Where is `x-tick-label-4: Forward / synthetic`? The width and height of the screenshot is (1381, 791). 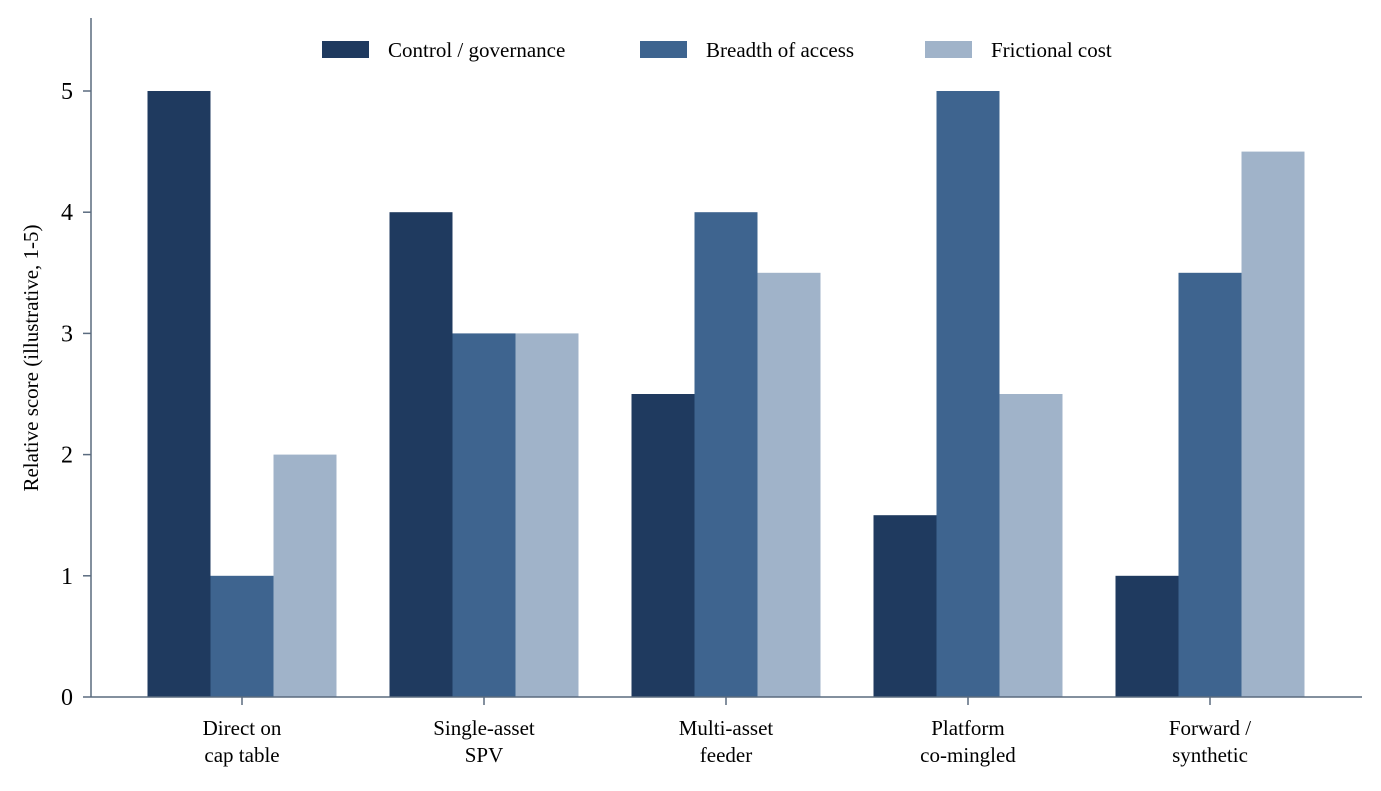
x-tick-label-4: Forward / synthetic is located at coordinates (1210, 741).